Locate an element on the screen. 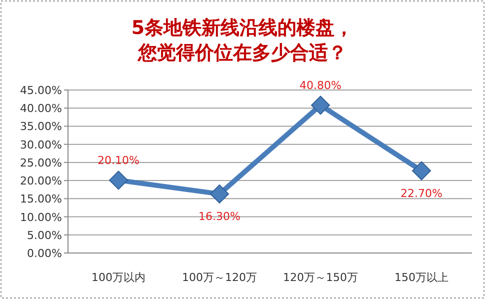 This screenshot has width=485, height=299. data-label: 40.80% is located at coordinates (321, 85).